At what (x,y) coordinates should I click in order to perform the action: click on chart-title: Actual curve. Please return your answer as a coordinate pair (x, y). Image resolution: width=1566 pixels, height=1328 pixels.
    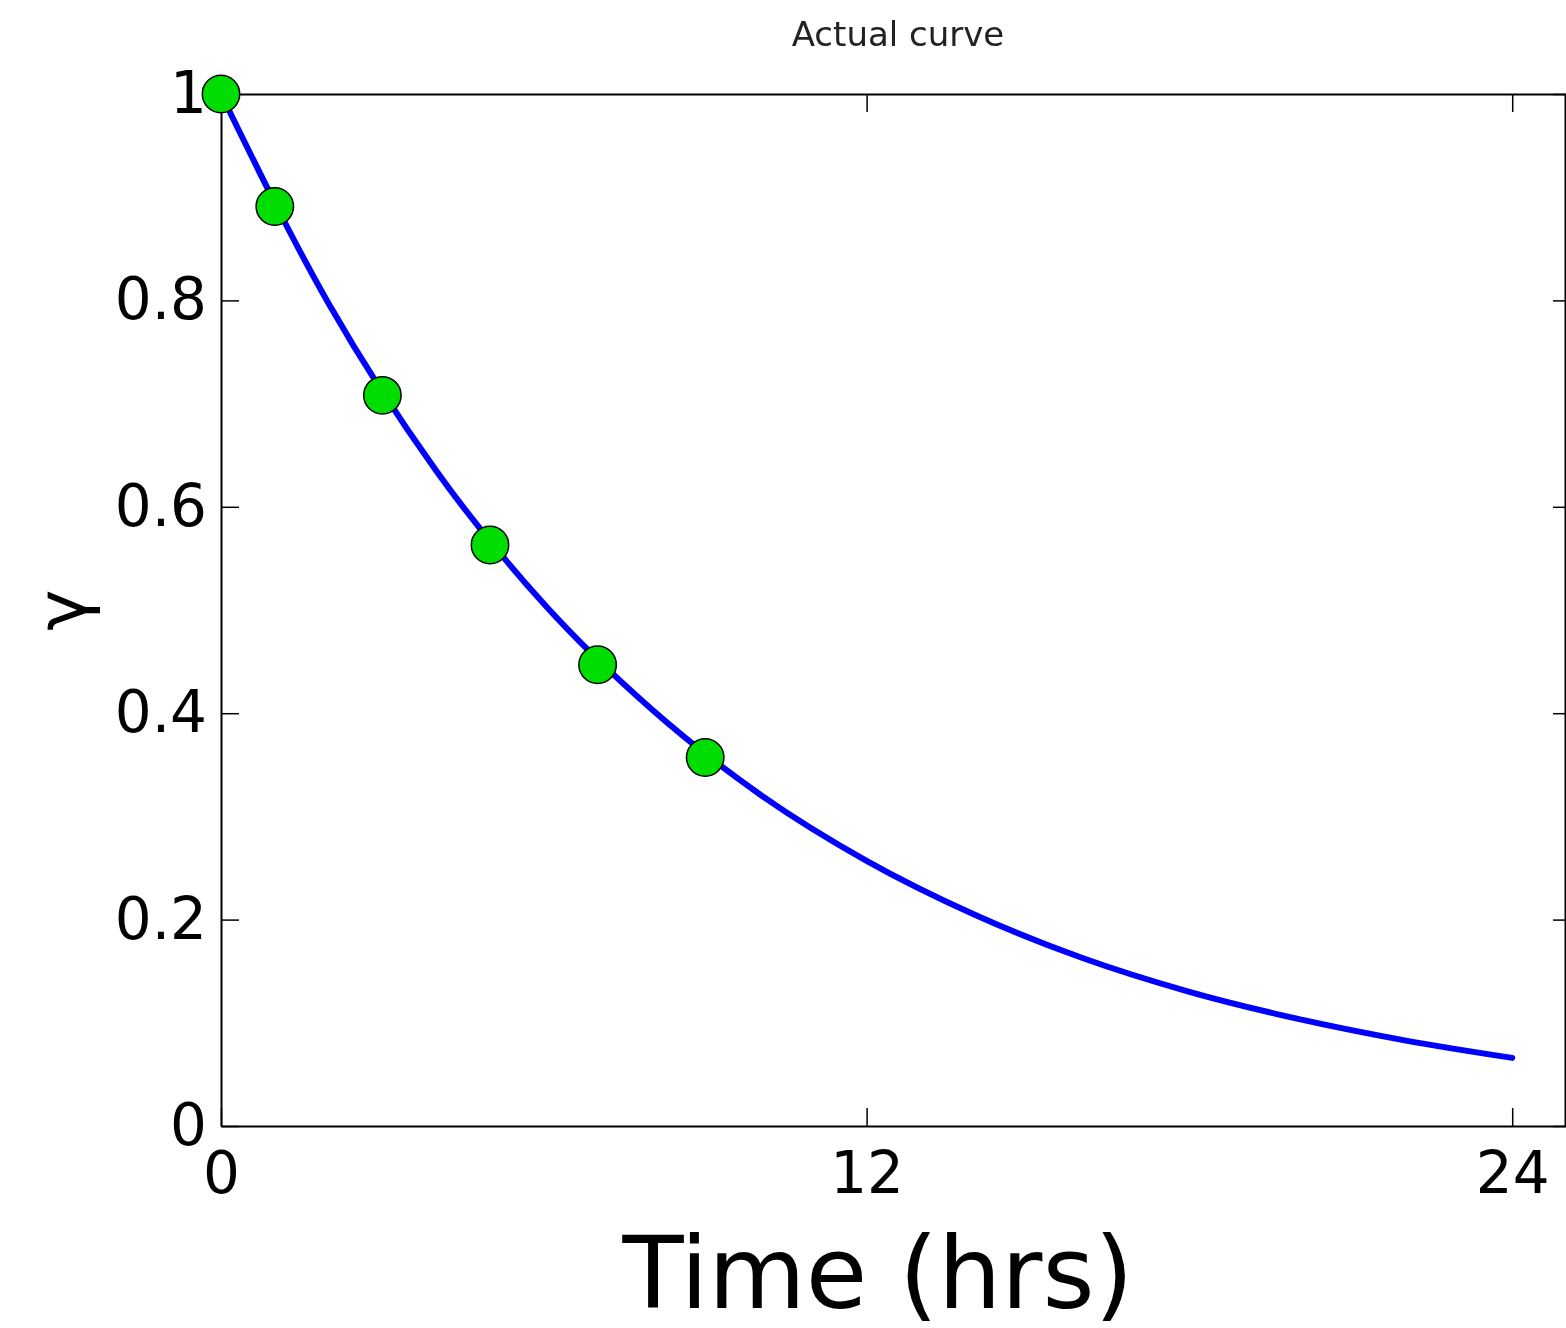
    Looking at the image, I should click on (898, 34).